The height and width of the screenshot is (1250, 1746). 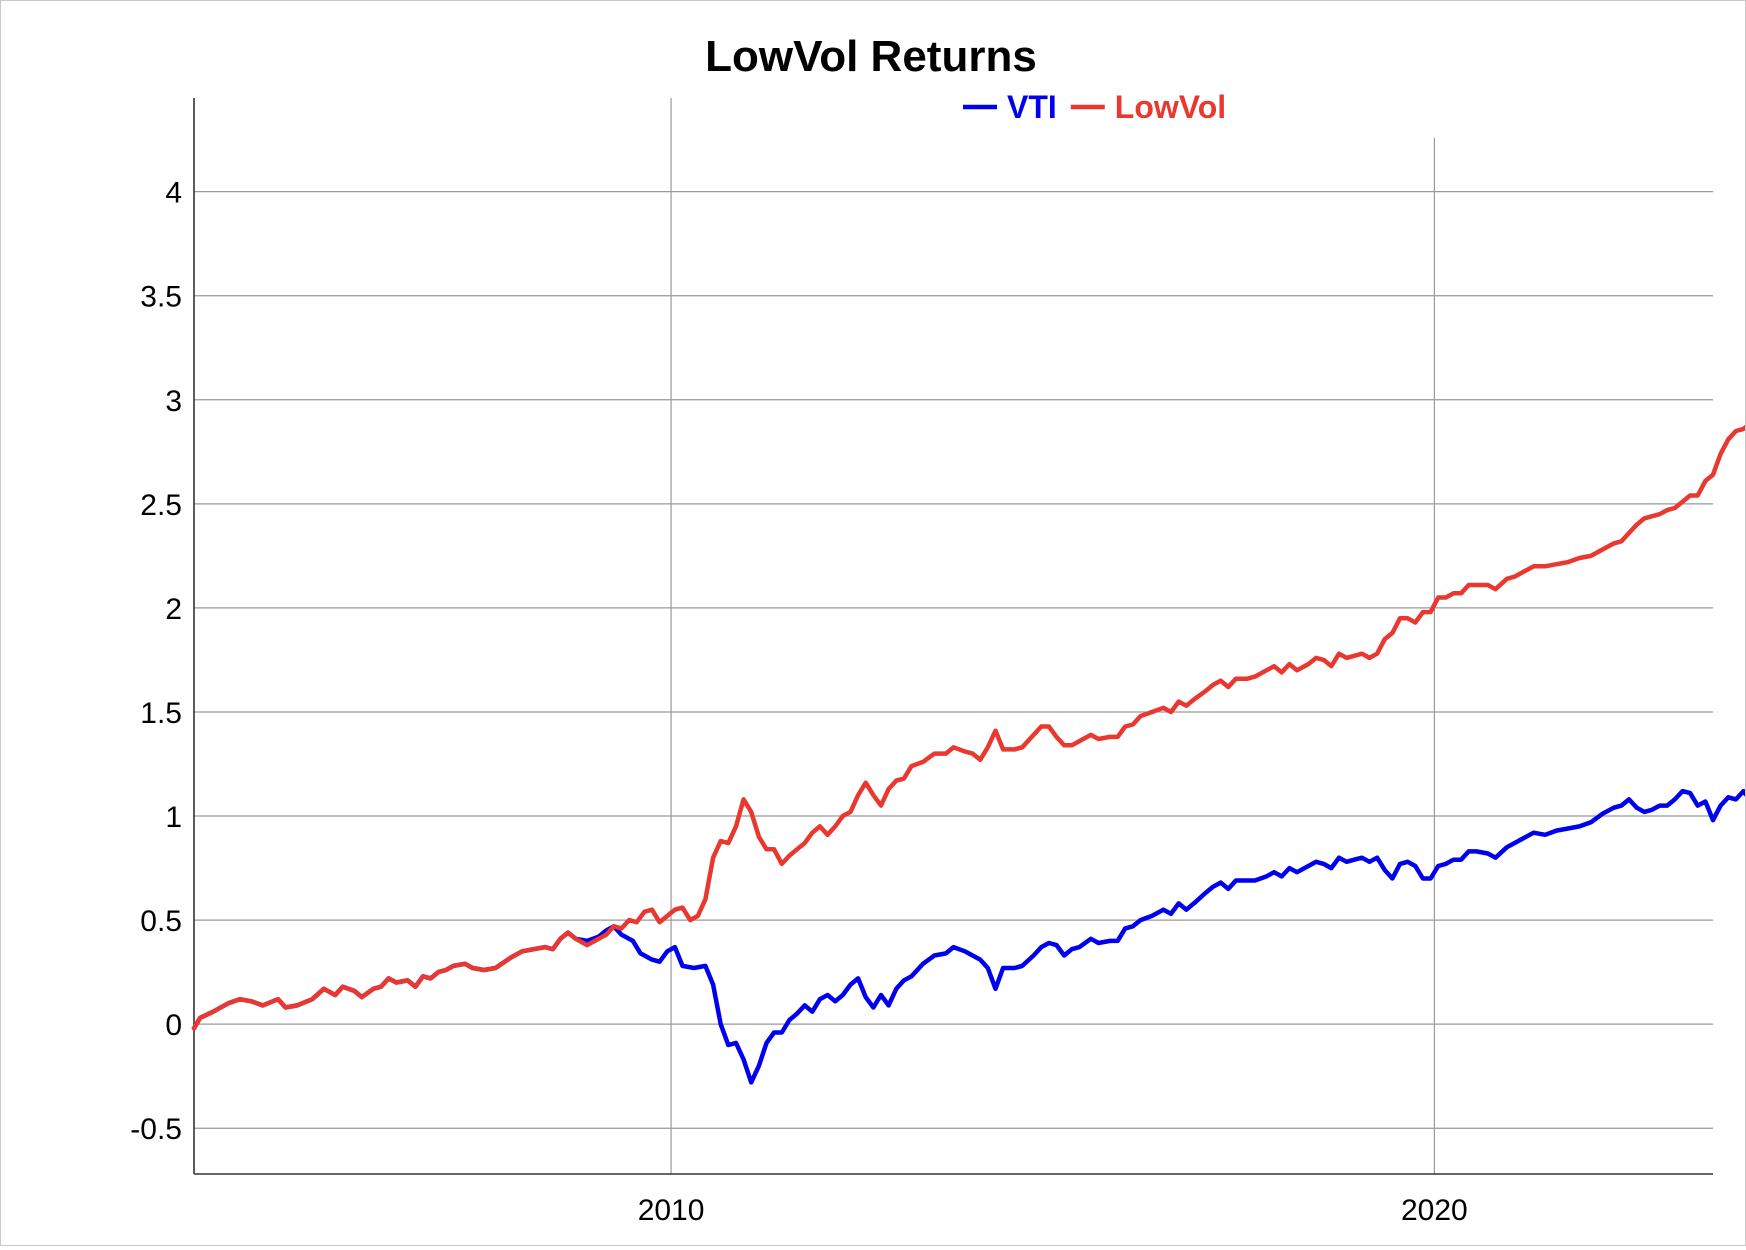 I want to click on chart-title: LowVol Returns, so click(x=871, y=56).